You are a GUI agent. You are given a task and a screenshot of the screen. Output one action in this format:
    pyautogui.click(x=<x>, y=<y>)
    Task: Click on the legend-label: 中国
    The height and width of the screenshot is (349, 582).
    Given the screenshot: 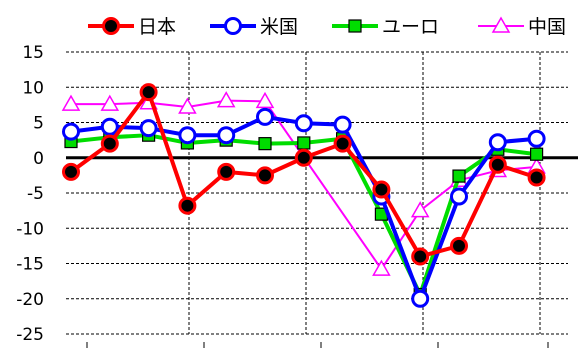 What is the action you would take?
    pyautogui.click(x=547, y=27)
    